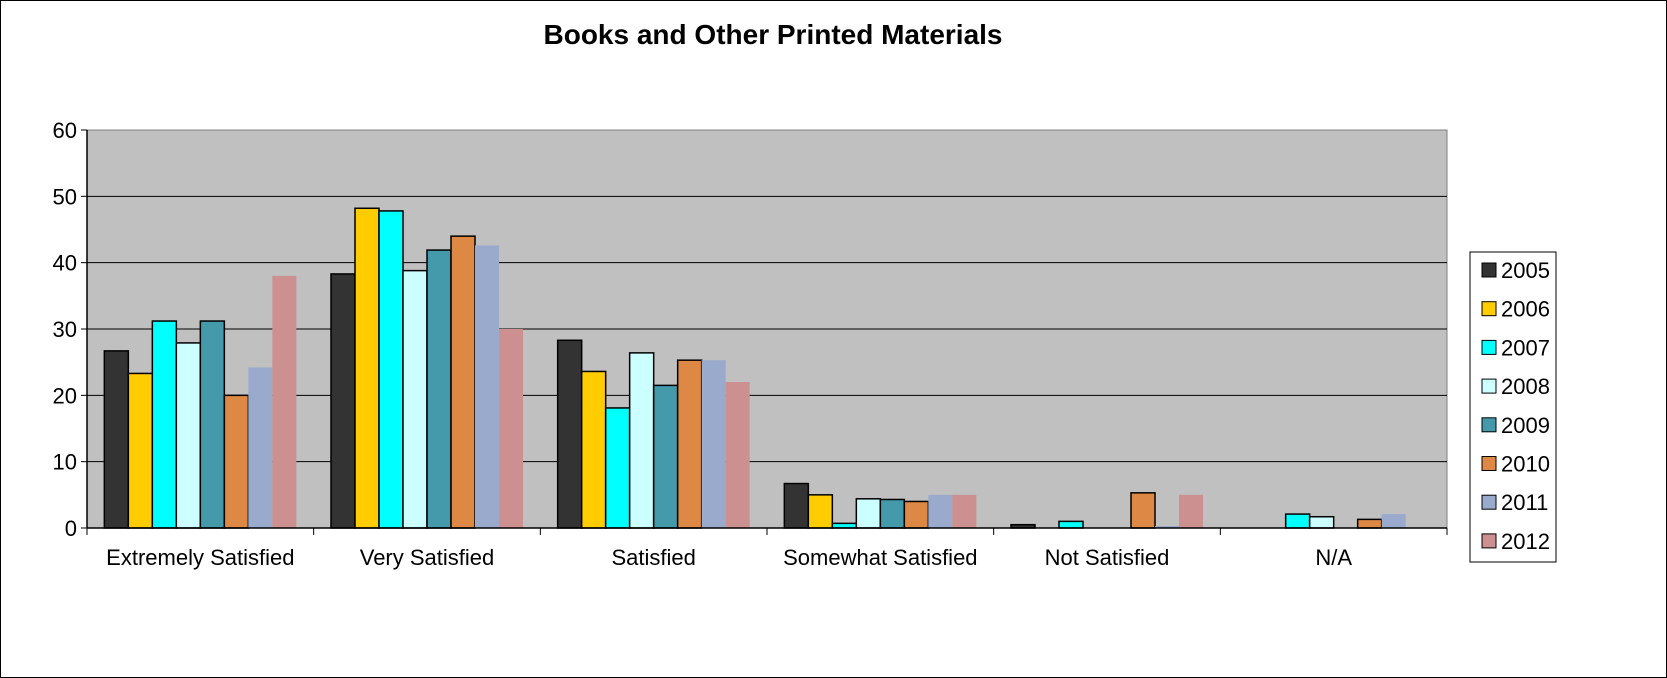  I want to click on legend-label-2007: 2007, so click(1525, 347).